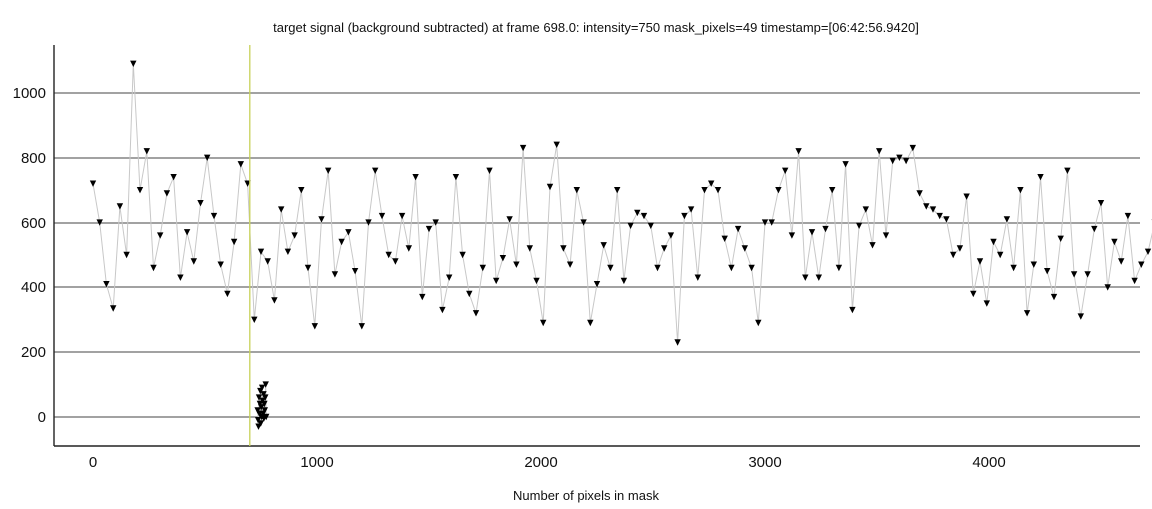 Image resolution: width=1152 pixels, height=509 pixels. Describe the element at coordinates (33, 223) in the screenshot. I see `y-tick-label: 600` at that location.